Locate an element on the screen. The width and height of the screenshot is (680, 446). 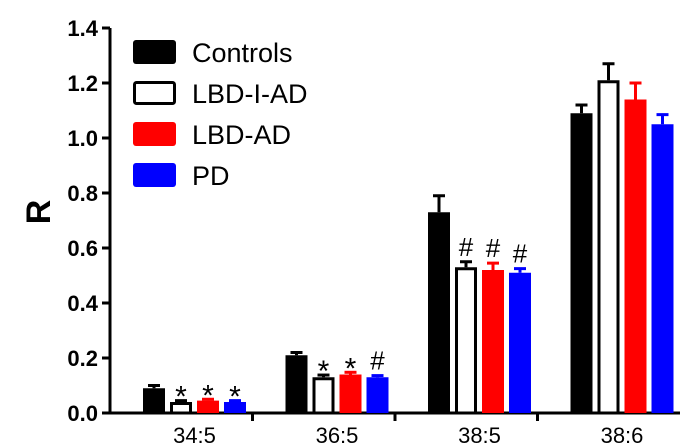
y-tick-label: 0.0 is located at coordinates (82, 413).